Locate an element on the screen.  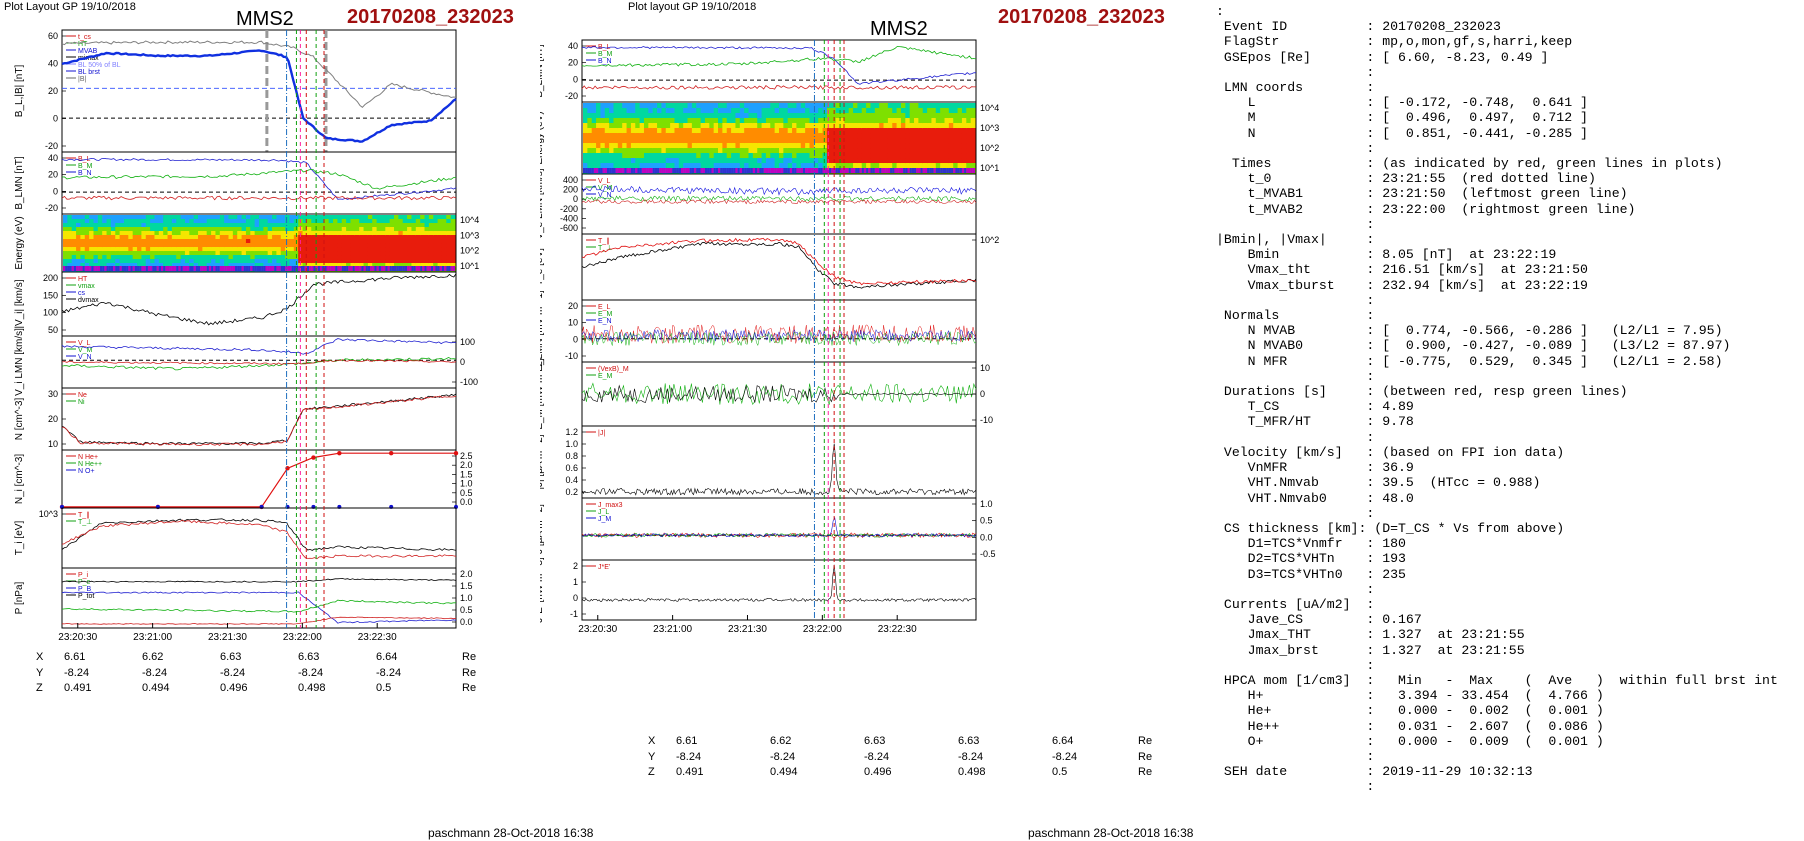
coords-row-y: Y -8.24 -8.24 -8.24 -8.24 -8.24 Re is located at coordinates (256, 672).